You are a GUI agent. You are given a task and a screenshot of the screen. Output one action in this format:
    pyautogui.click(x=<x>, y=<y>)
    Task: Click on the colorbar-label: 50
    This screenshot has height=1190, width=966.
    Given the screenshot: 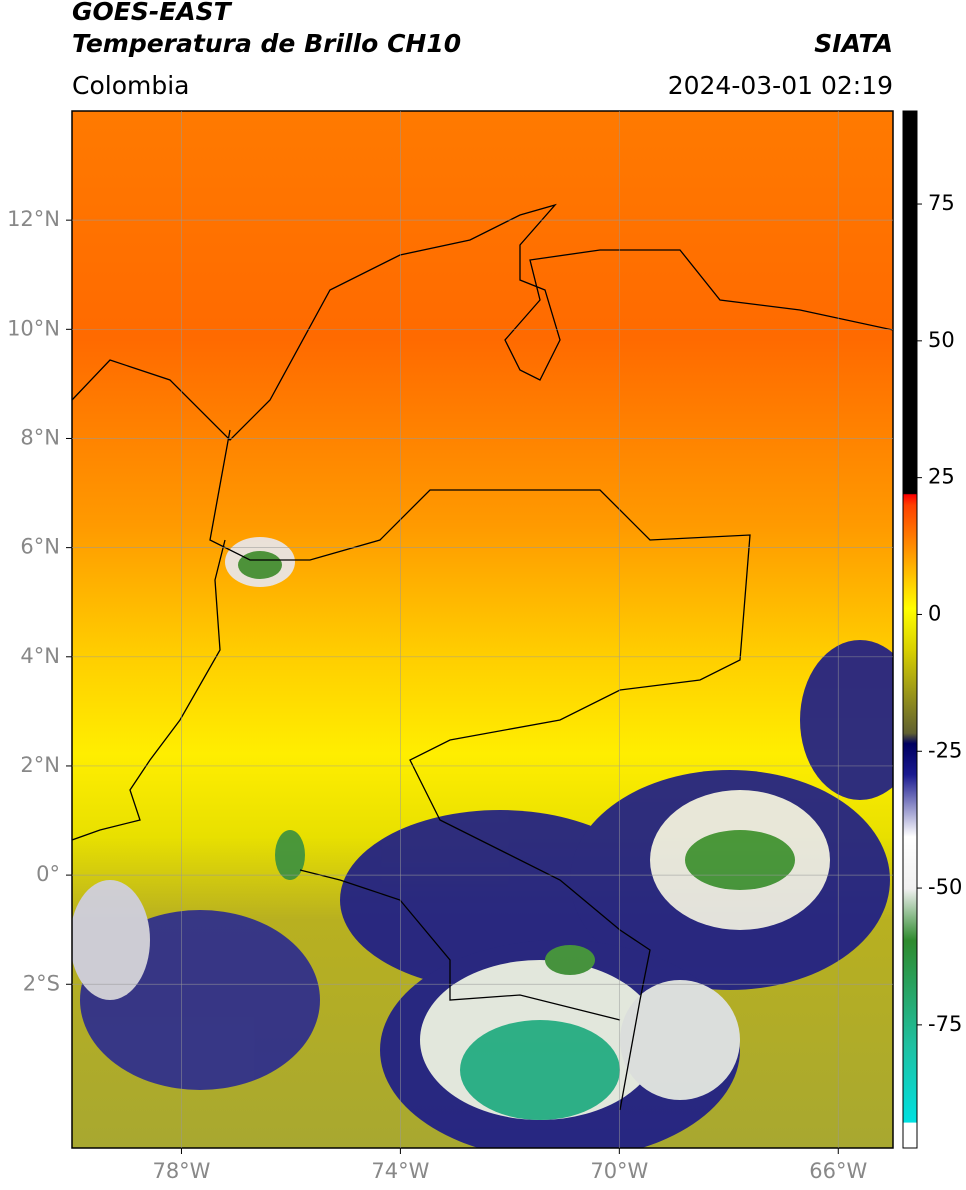 What is the action you would take?
    pyautogui.click(x=941, y=340)
    